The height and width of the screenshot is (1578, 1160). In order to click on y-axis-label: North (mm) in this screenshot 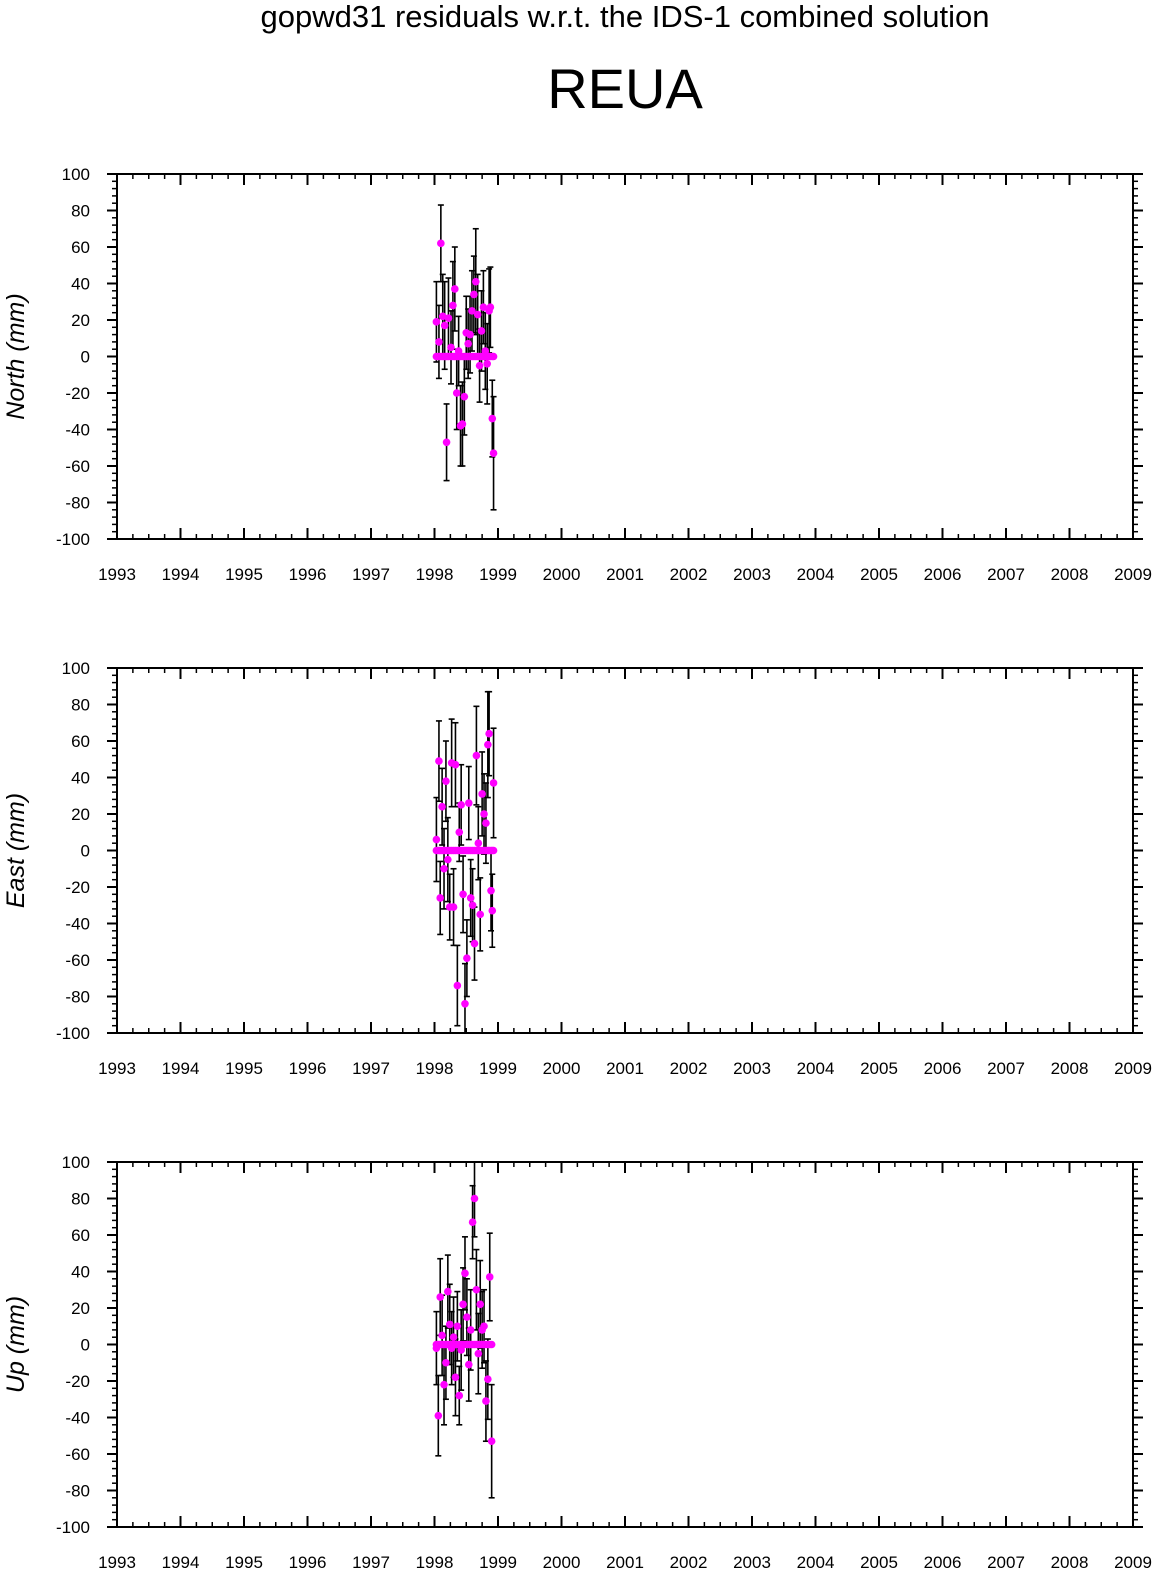, I will do `click(16, 356)`.